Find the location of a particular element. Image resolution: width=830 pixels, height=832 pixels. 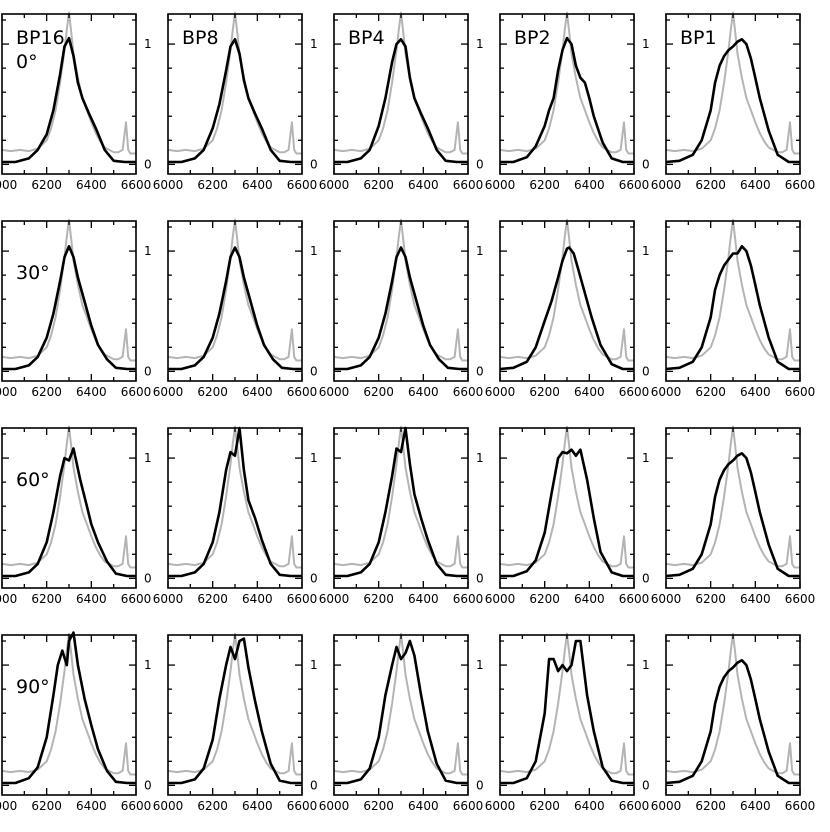

panel-bp2-90: 6000 6200 6400 6600 0 1 is located at coordinates (567, 722).